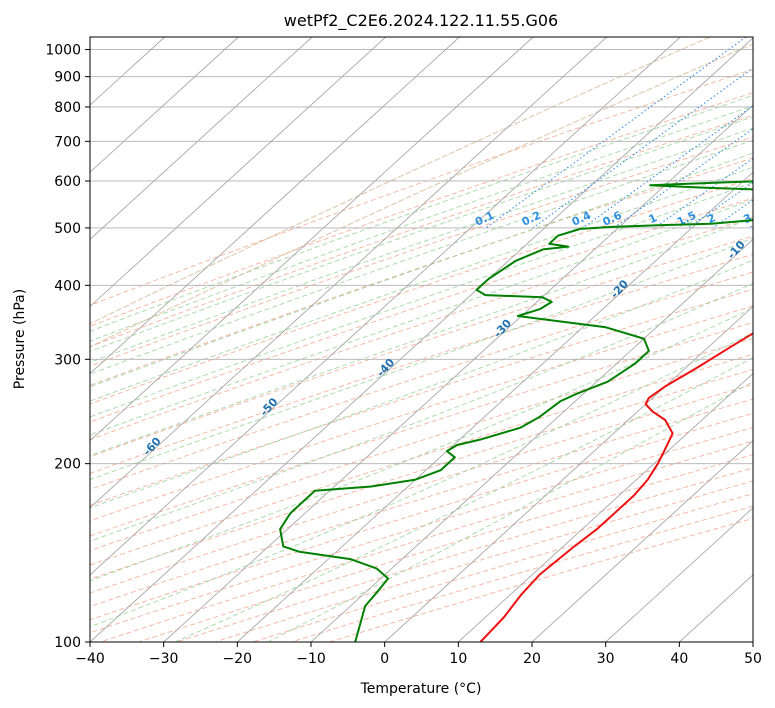 The height and width of the screenshot is (708, 775). What do you see at coordinates (67, 229) in the screenshot?
I see `y-tick-label: 500` at bounding box center [67, 229].